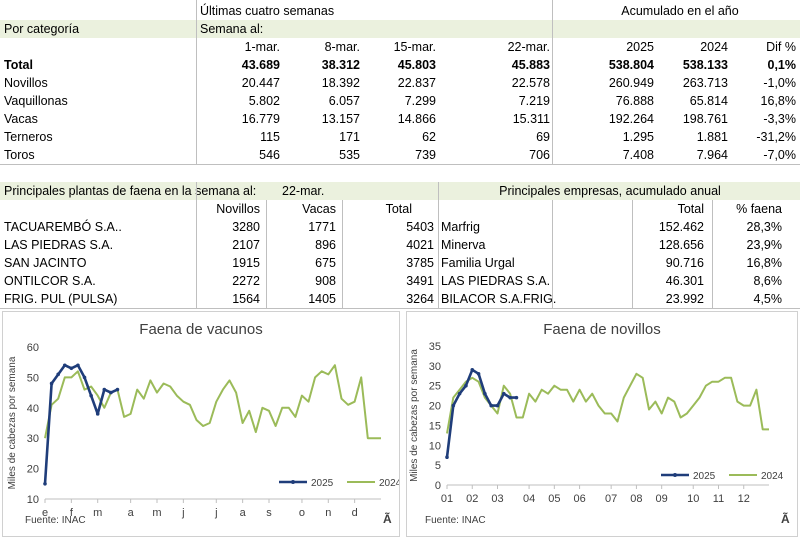 The height and width of the screenshot is (541, 800). What do you see at coordinates (349, 155) in the screenshot?
I see `week-value: 535` at bounding box center [349, 155].